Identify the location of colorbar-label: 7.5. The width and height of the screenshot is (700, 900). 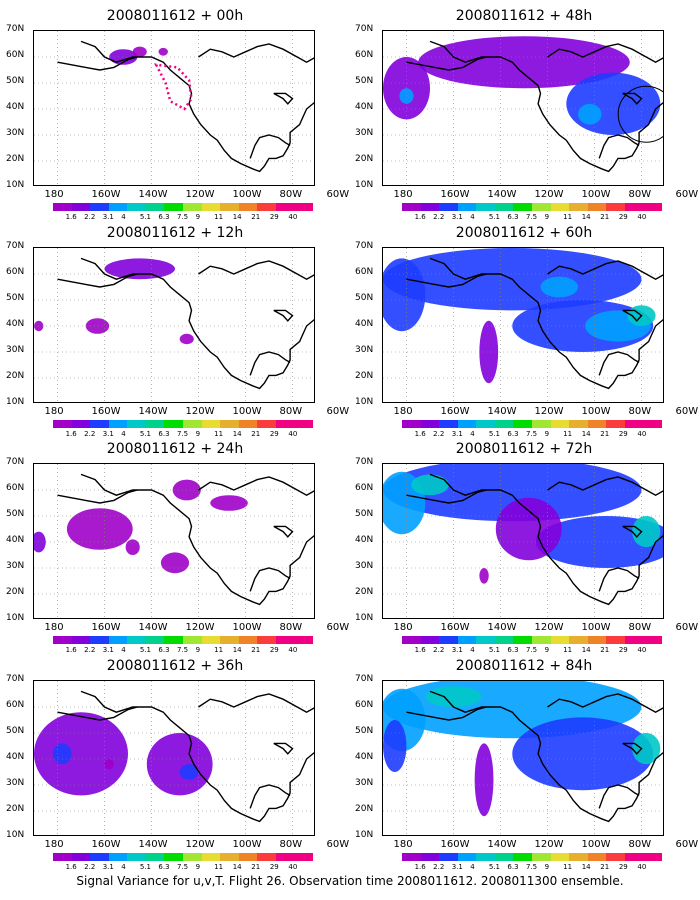
(183, 434).